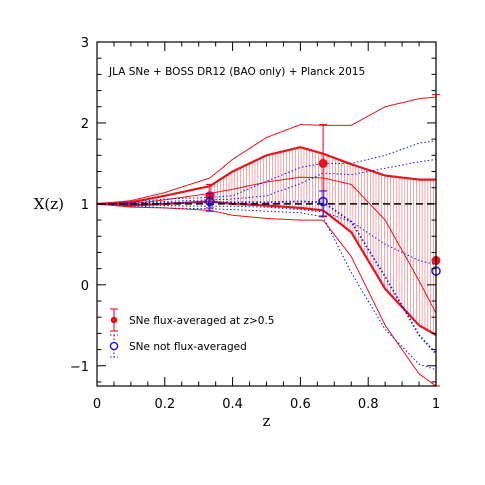 The image size is (485, 485). What do you see at coordinates (267, 421) in the screenshot?
I see `x-axis-label: z` at bounding box center [267, 421].